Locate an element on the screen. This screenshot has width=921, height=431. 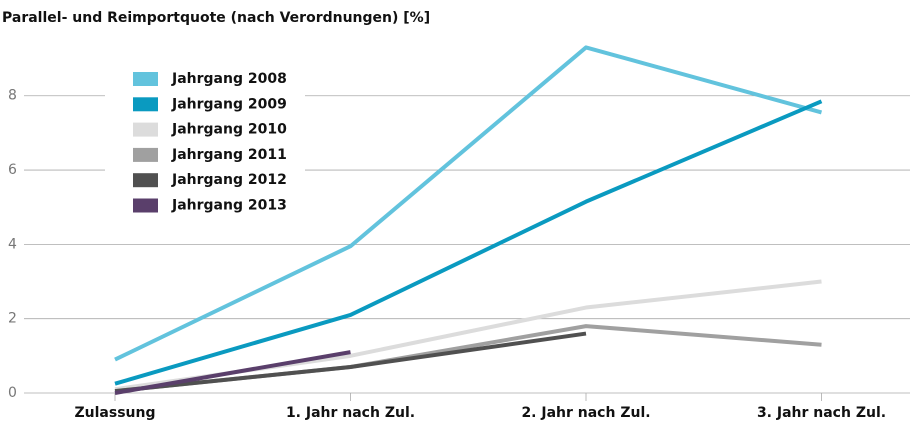
x-tick-label: 2. Jahr nach Zul. is located at coordinates (585, 413).